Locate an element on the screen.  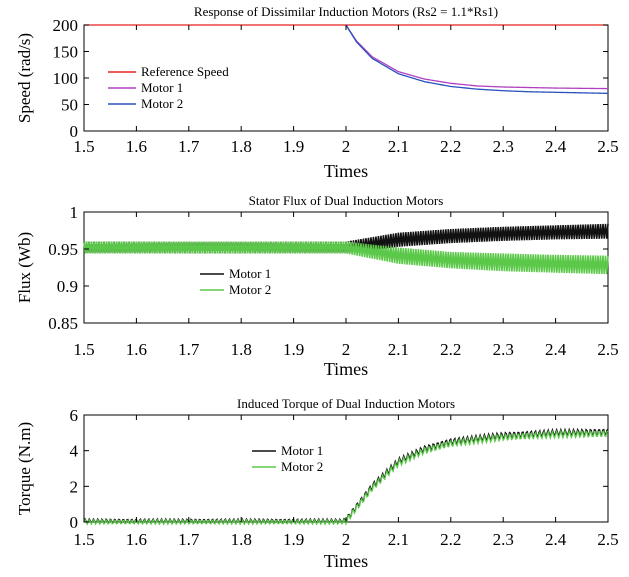
y-tick-label: 2 is located at coordinates (74, 486).